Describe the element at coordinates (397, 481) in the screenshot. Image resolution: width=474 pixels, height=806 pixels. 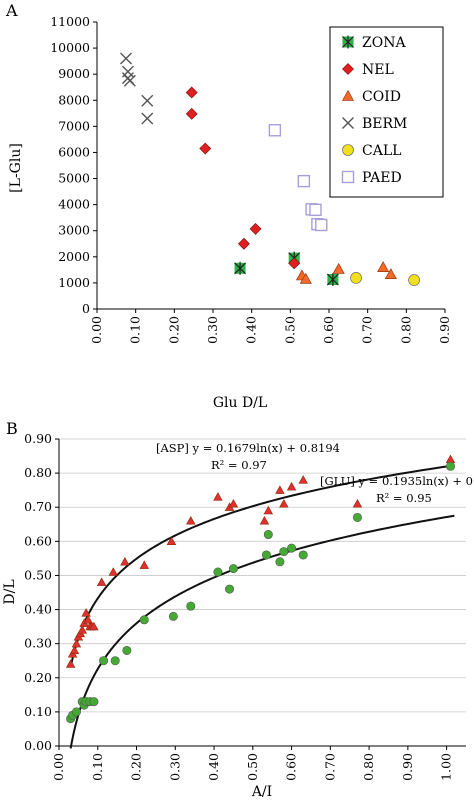
I see `fit-equation-glu: [GLU] y = 0.1935ln(x) + 0.6713` at that location.